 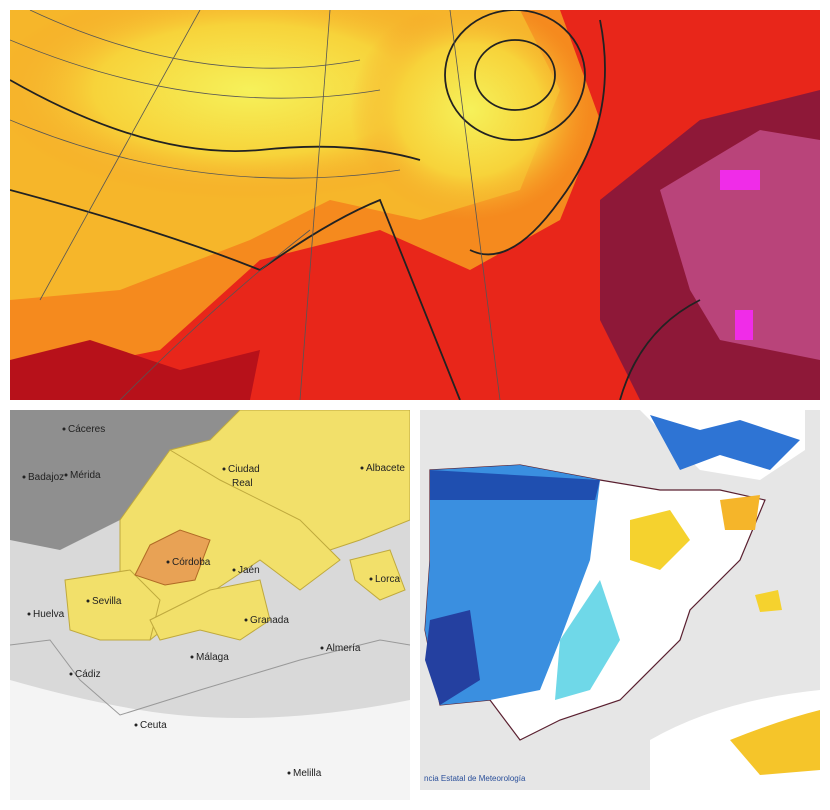 I want to click on city-label: Córdoba, so click(x=191, y=562).